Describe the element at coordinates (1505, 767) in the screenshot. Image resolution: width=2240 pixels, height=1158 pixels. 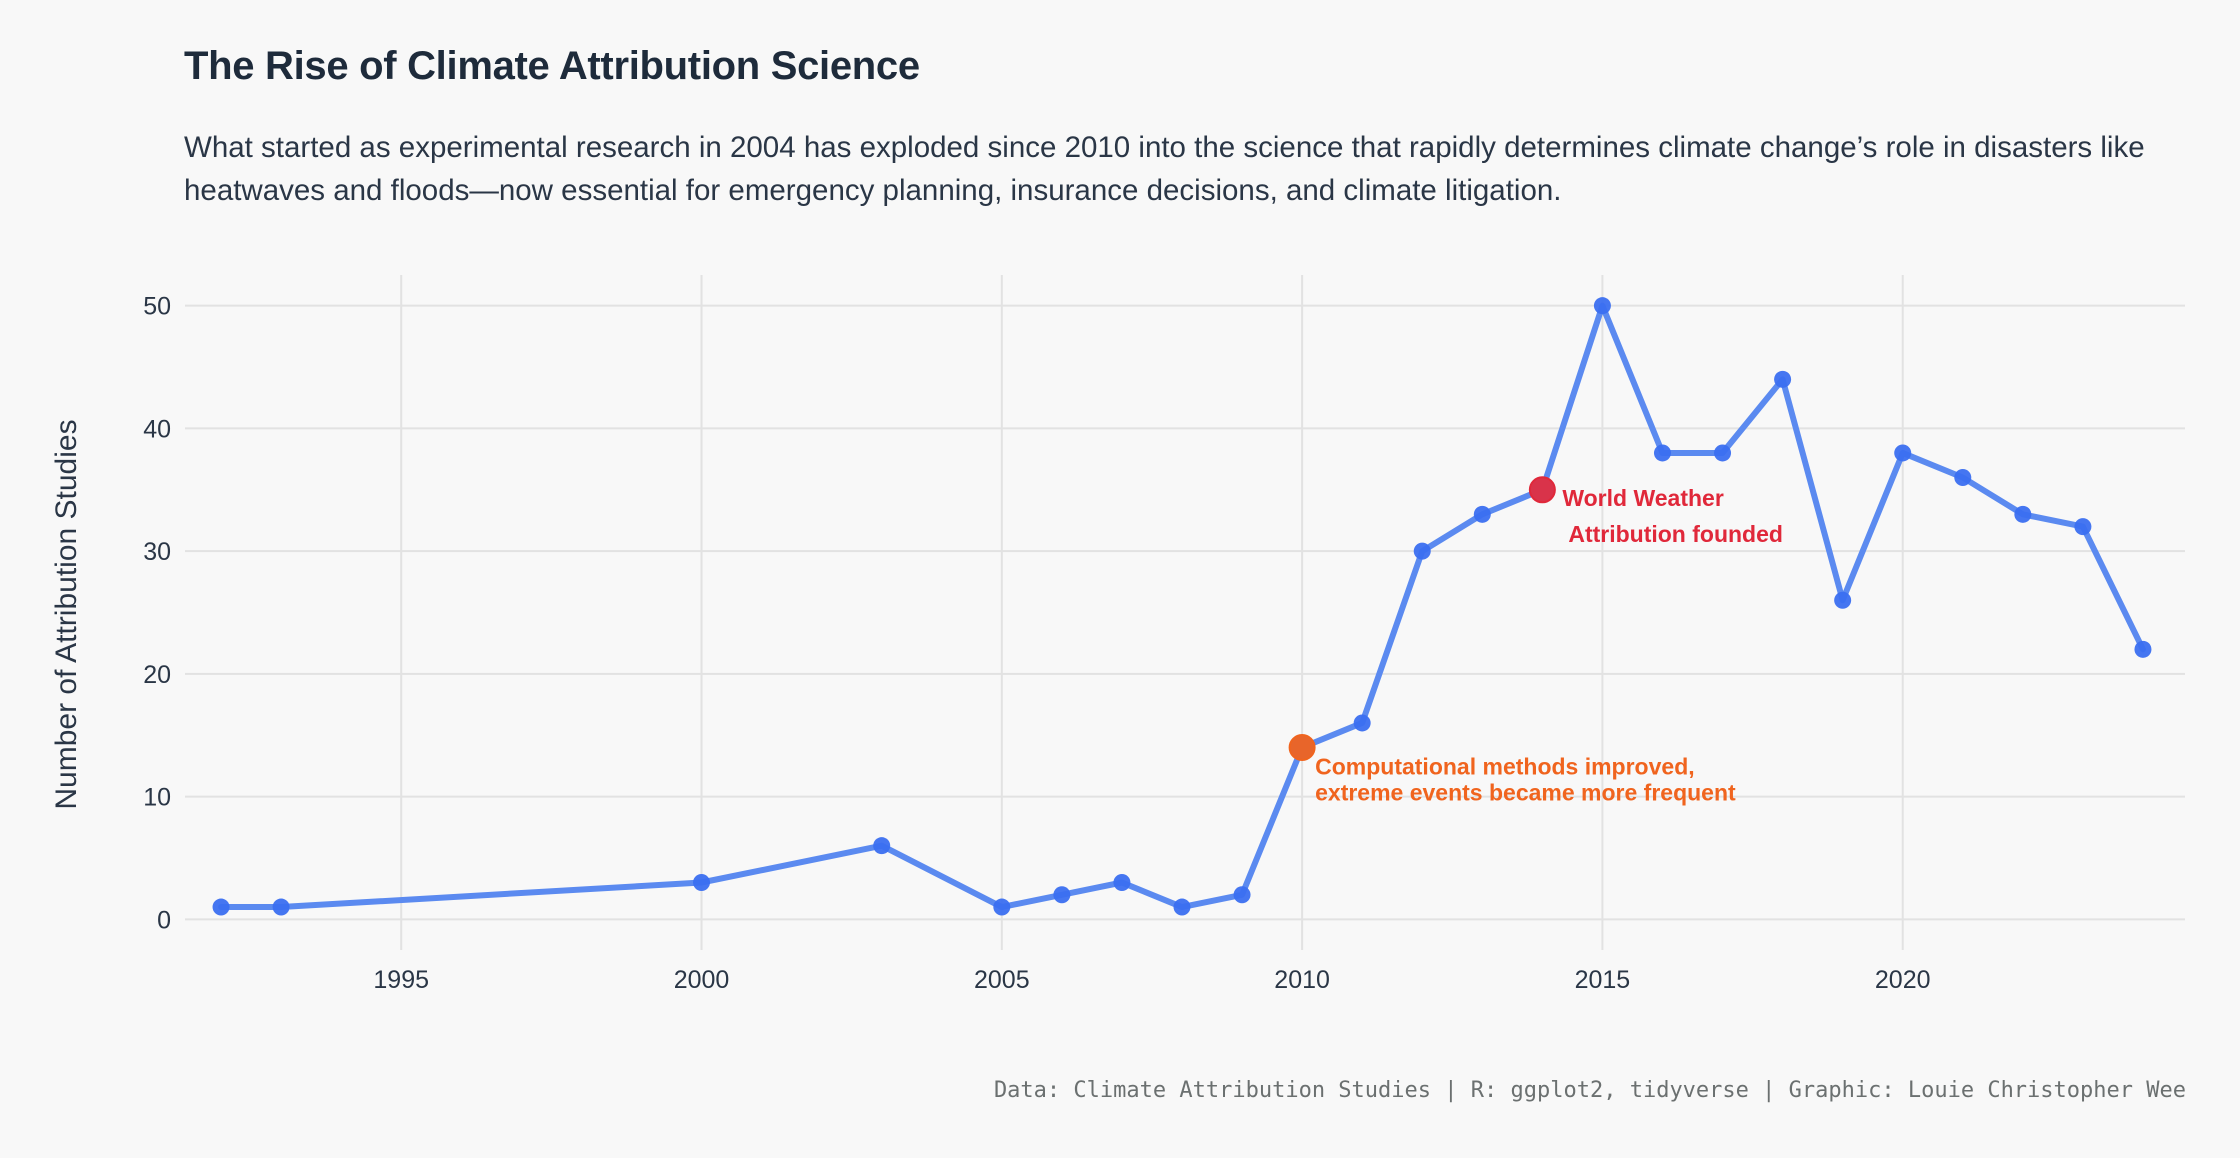
I see `annotation-label: Computational methods improved,` at that location.